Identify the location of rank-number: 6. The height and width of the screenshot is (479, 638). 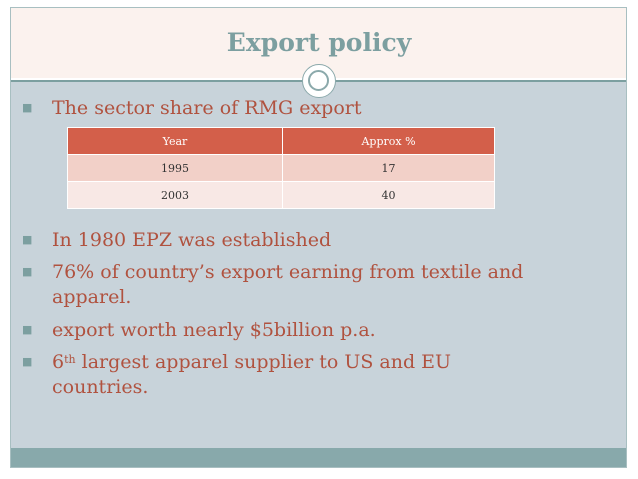
(58, 362).